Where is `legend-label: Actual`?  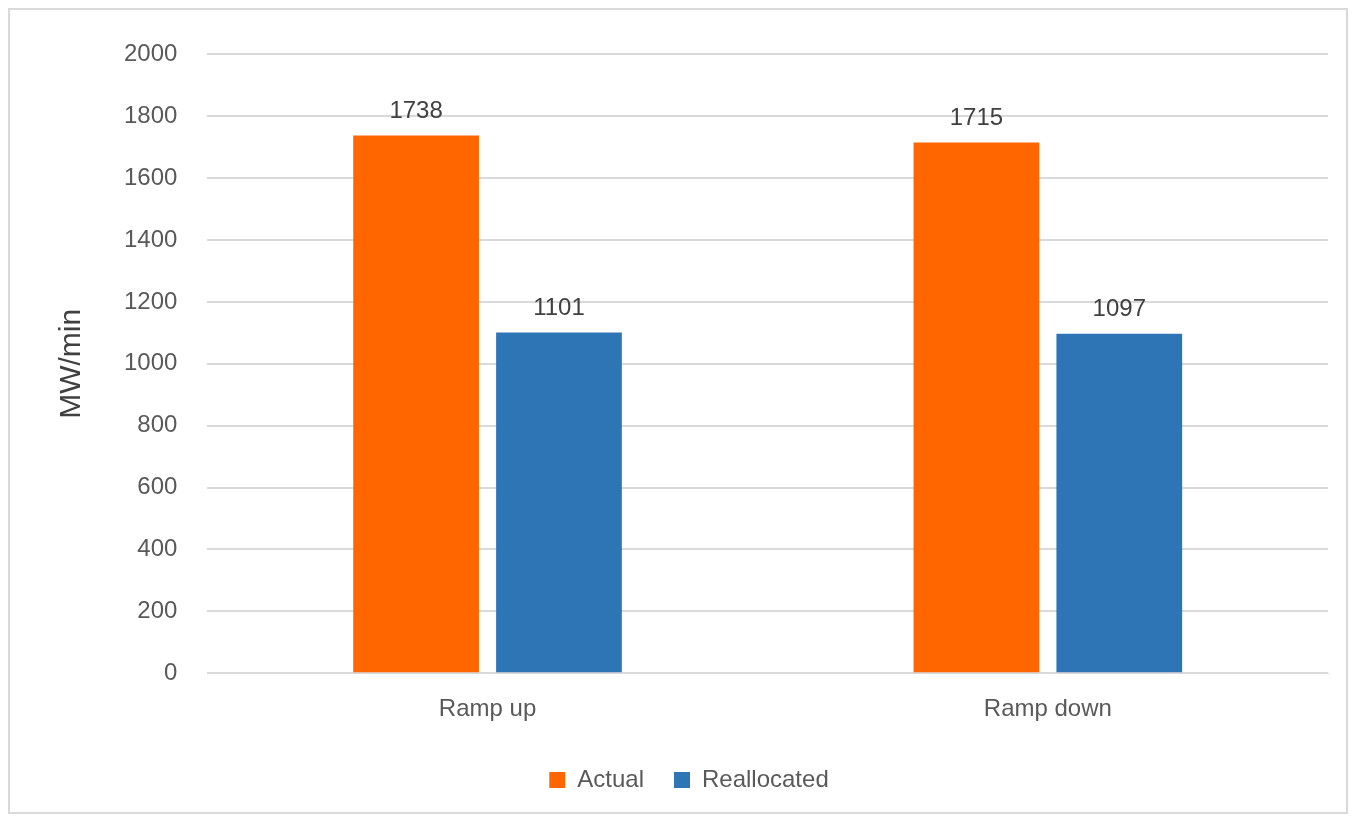
legend-label: Actual is located at coordinates (610, 778).